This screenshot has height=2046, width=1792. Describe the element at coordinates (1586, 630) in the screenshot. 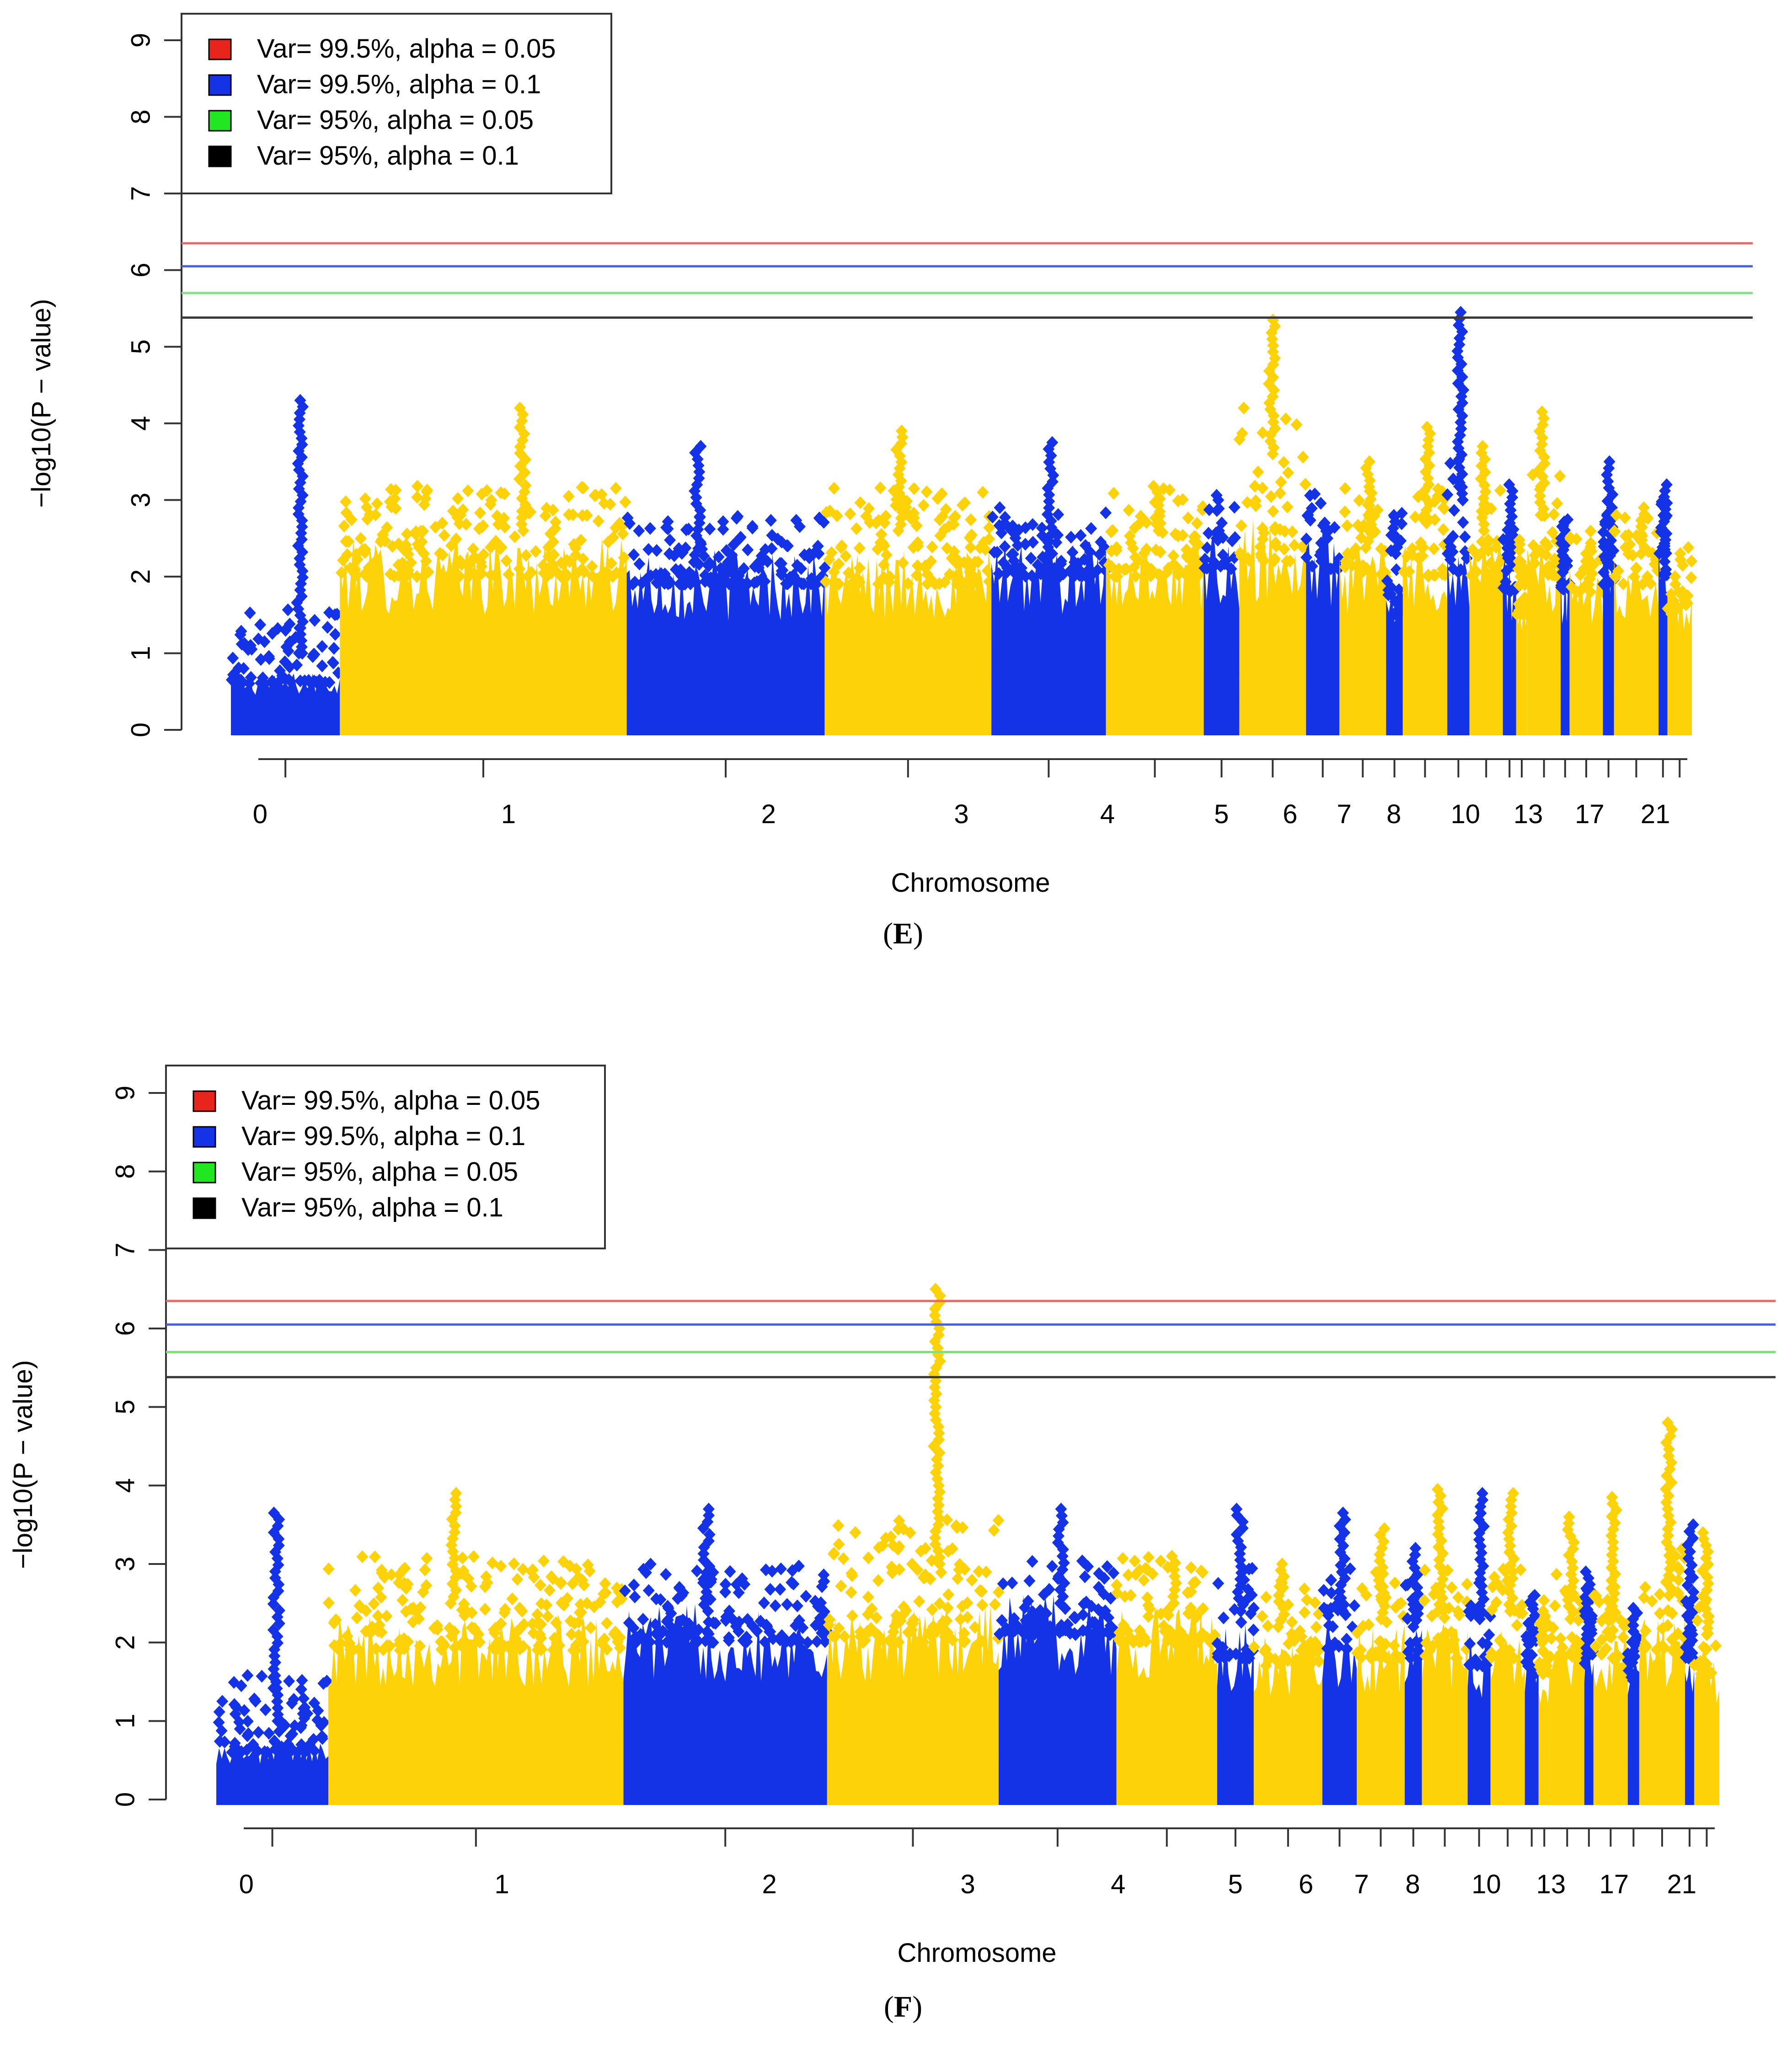

I see `chromosome-18-points` at that location.